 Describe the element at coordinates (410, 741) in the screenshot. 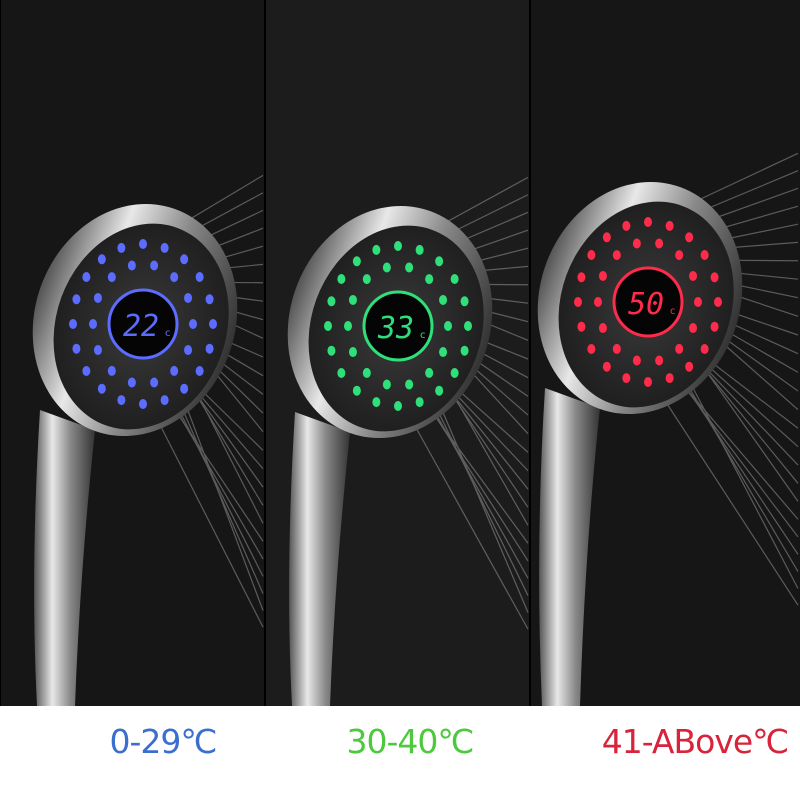

I see `temp-range-label-warm: 30-40℃` at that location.